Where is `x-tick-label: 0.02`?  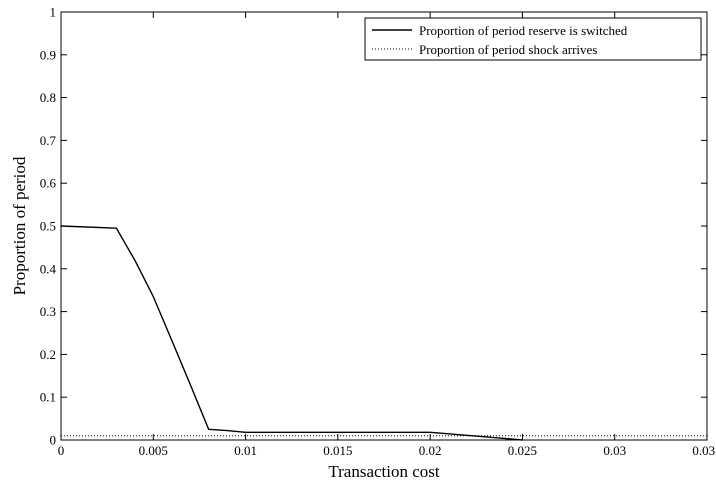
x-tick-label: 0.02 is located at coordinates (430, 450).